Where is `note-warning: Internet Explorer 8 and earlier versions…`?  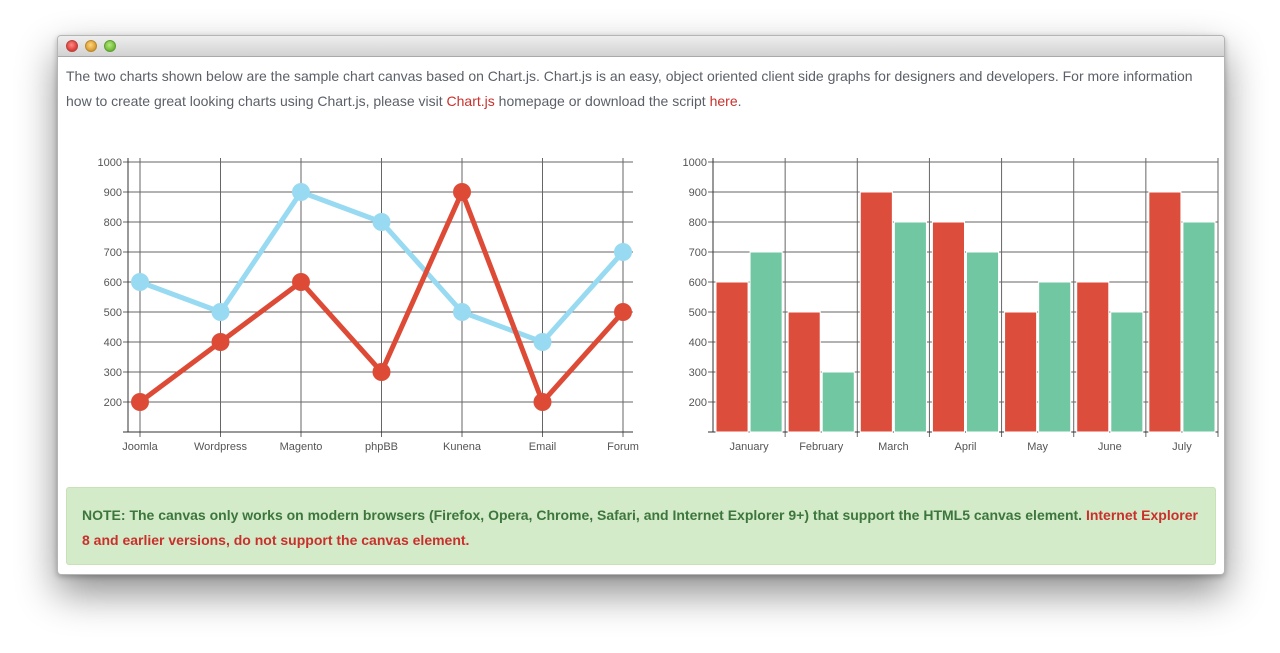
note-warning: Internet Explorer 8 and earlier versions… is located at coordinates (640, 527).